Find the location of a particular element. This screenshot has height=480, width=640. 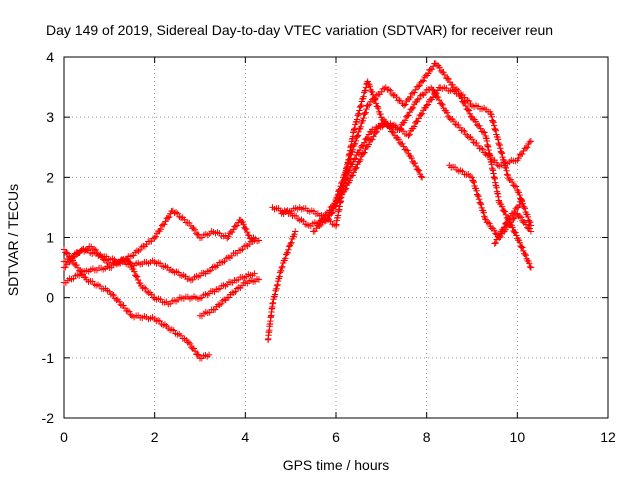

x-tick-label: 2 is located at coordinates (155, 437).